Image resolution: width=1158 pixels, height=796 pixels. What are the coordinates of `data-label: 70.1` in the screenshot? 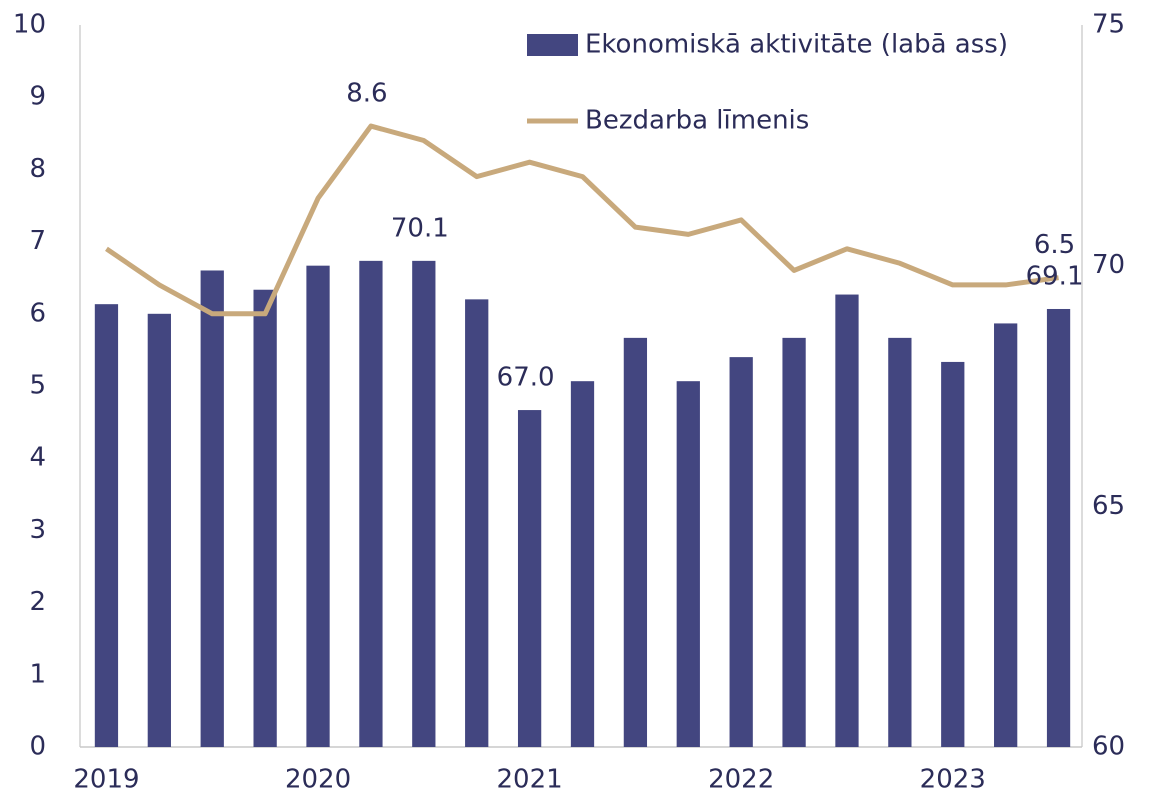 It's located at (420, 228).